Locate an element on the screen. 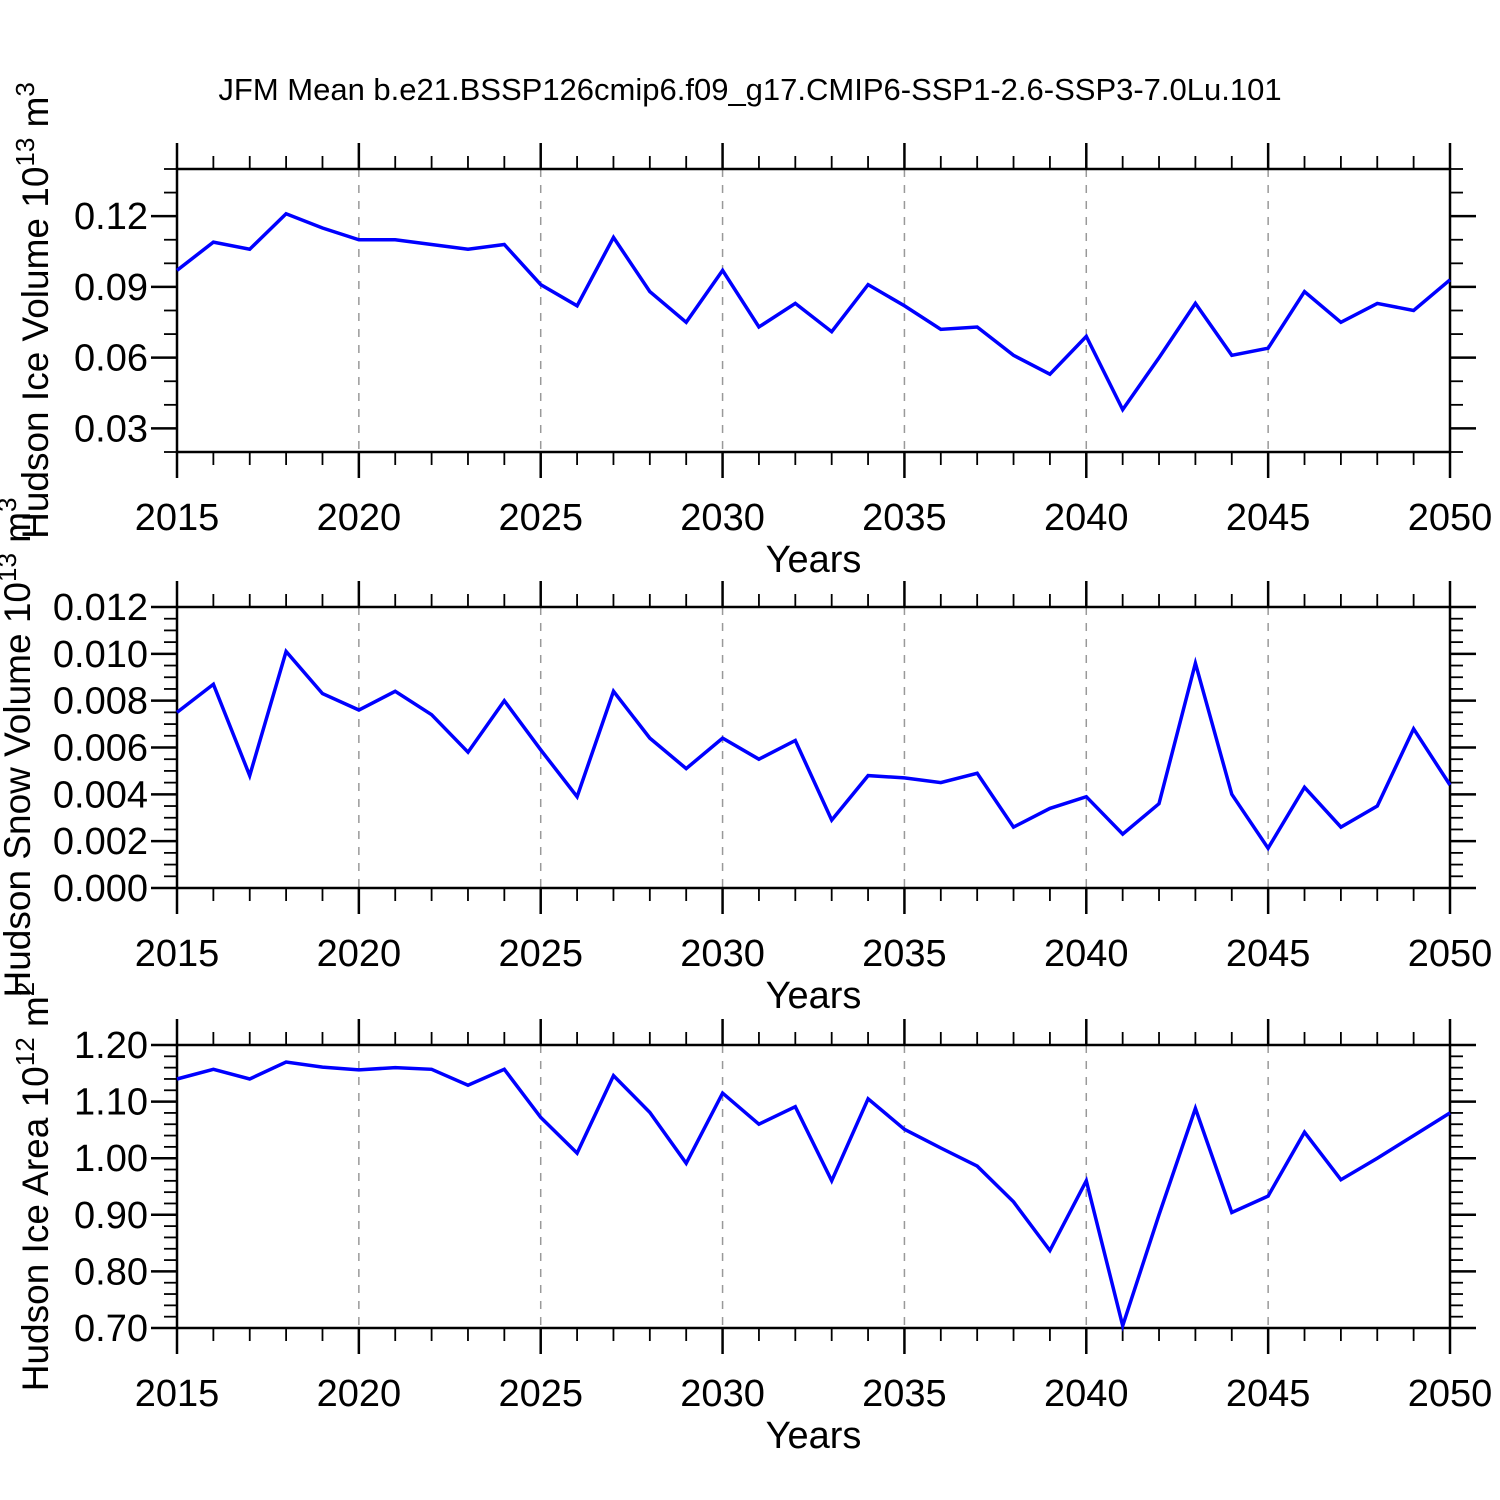 The image size is (1500, 1500). y-axis-title-hudson-ice-area: Hudson Ice Area 1012 m2 is located at coordinates (33, 1187).